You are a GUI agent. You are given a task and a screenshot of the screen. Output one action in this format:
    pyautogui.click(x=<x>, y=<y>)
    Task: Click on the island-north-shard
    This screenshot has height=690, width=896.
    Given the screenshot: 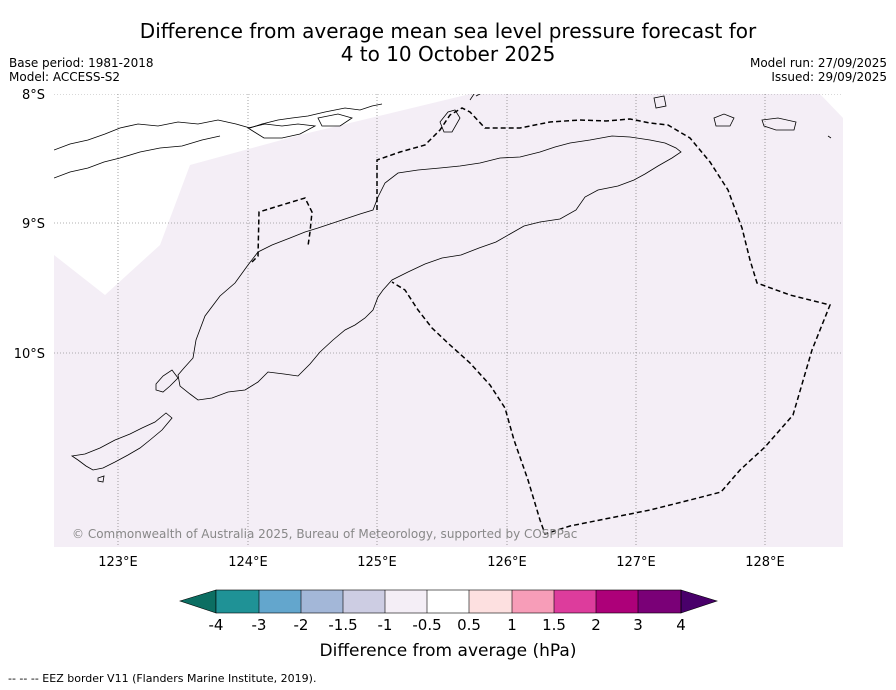 What is the action you would take?
    pyautogui.click(x=475, y=97)
    